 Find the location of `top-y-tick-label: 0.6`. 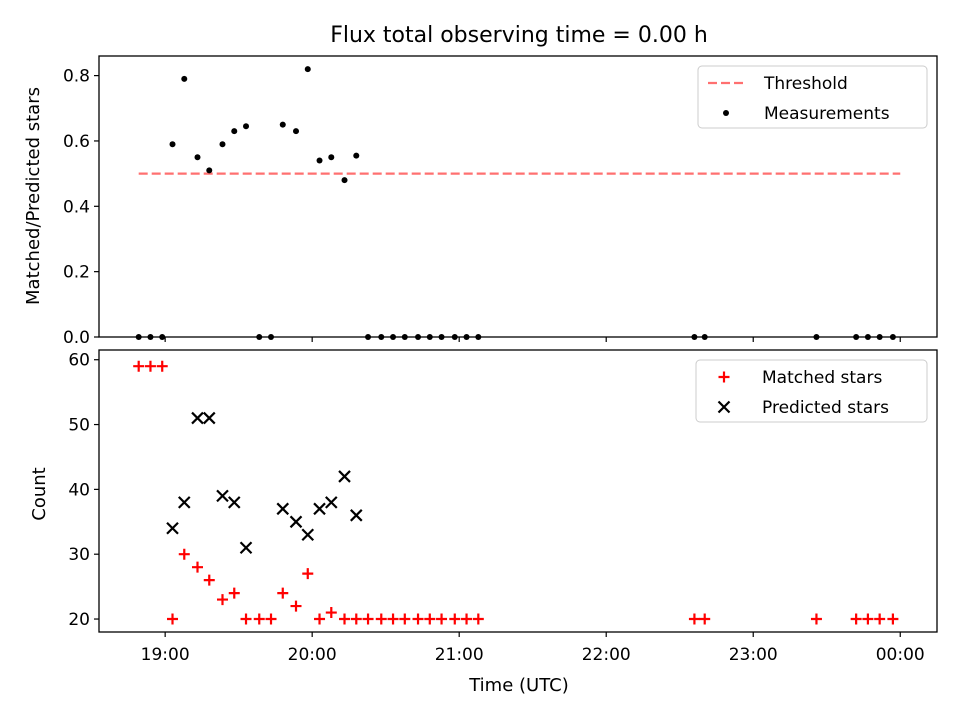

top-y-tick-label: 0.6 is located at coordinates (76, 142).